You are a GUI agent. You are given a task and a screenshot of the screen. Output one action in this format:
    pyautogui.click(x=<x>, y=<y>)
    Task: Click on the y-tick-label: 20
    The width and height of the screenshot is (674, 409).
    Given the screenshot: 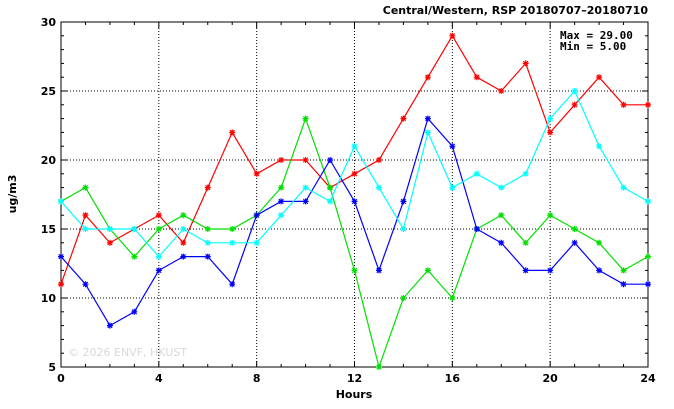 What is the action you would take?
    pyautogui.click(x=49, y=160)
    